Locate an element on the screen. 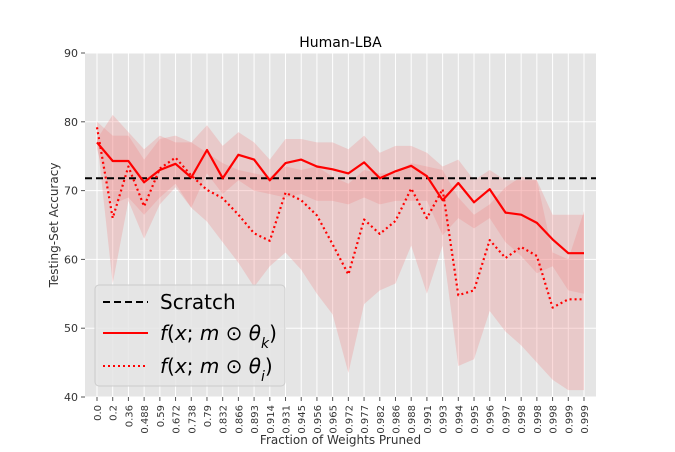  legend-box is located at coordinates (190, 335).